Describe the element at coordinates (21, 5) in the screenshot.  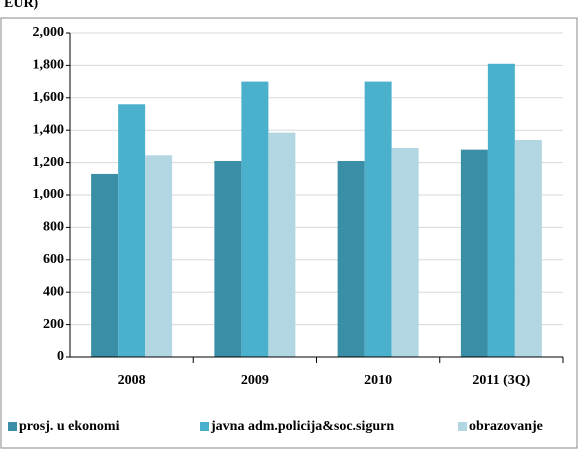
I see `chart-title: EUR)` at that location.